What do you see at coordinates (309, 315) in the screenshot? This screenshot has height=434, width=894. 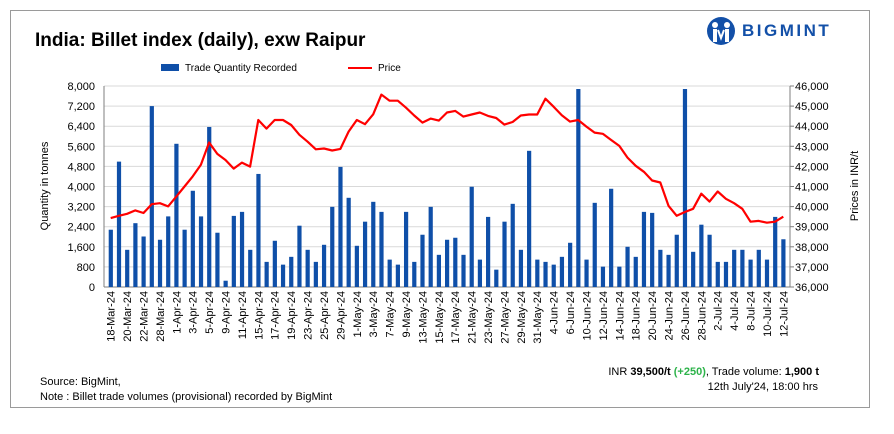 I see `x-tick-label: 23-Apr-24` at bounding box center [309, 315].